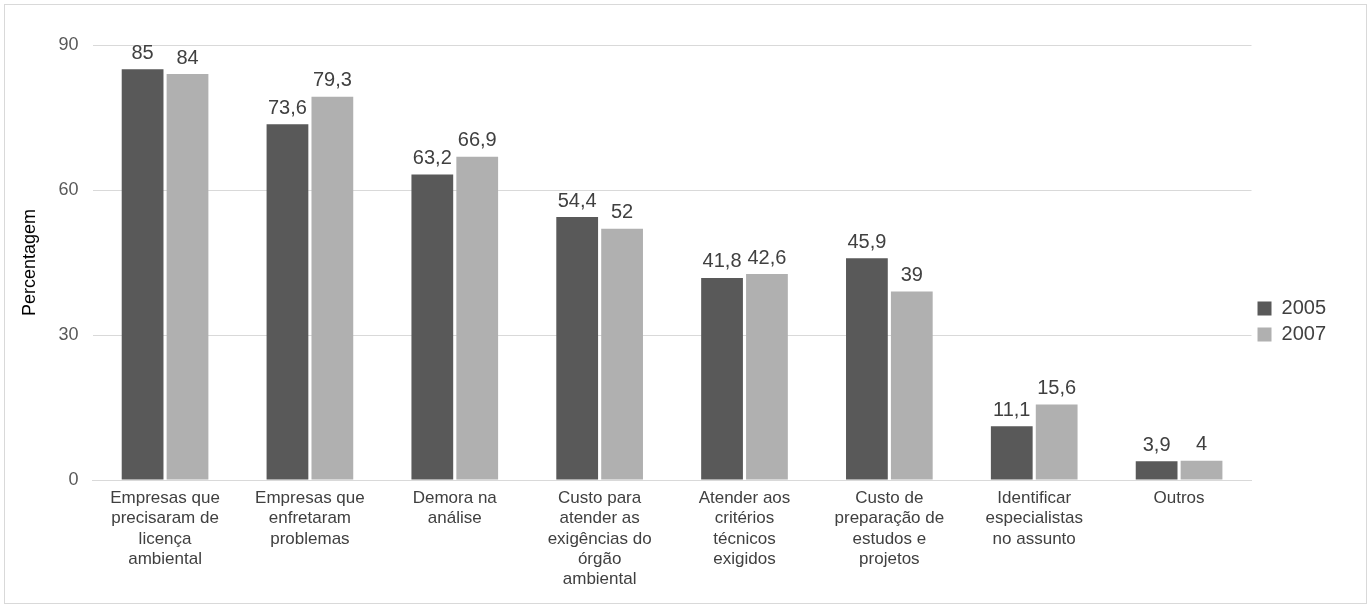  Describe the element at coordinates (187, 56) in the screenshot. I see `data-label: 84` at that location.